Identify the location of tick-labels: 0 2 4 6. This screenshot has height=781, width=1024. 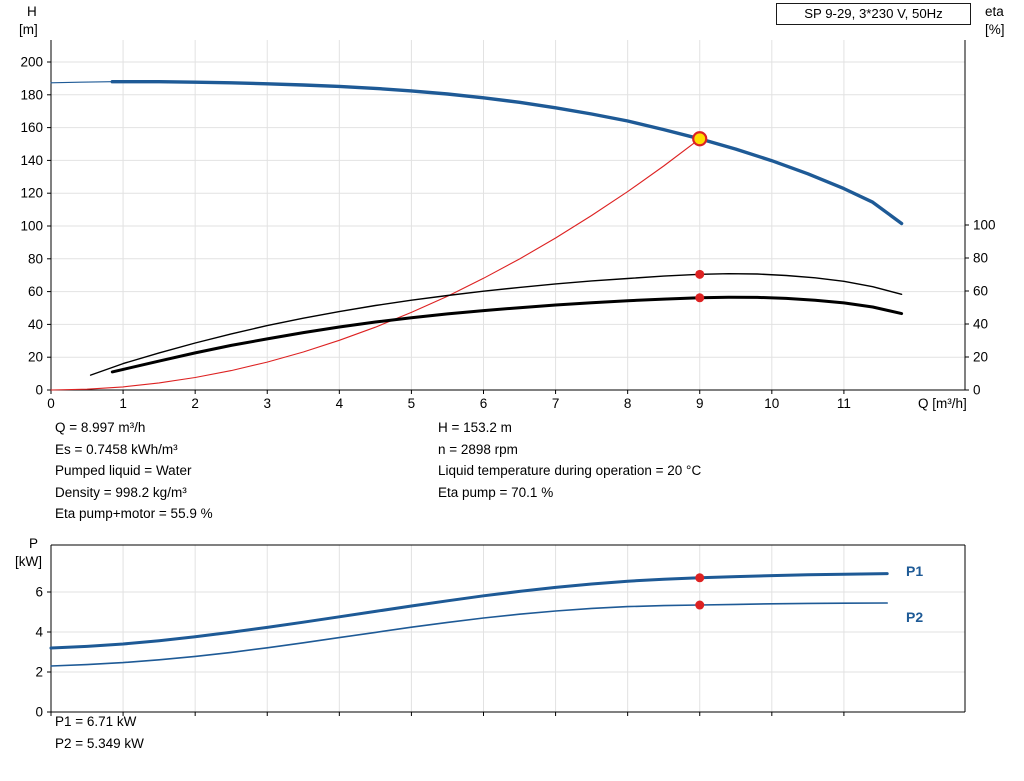
(39, 652).